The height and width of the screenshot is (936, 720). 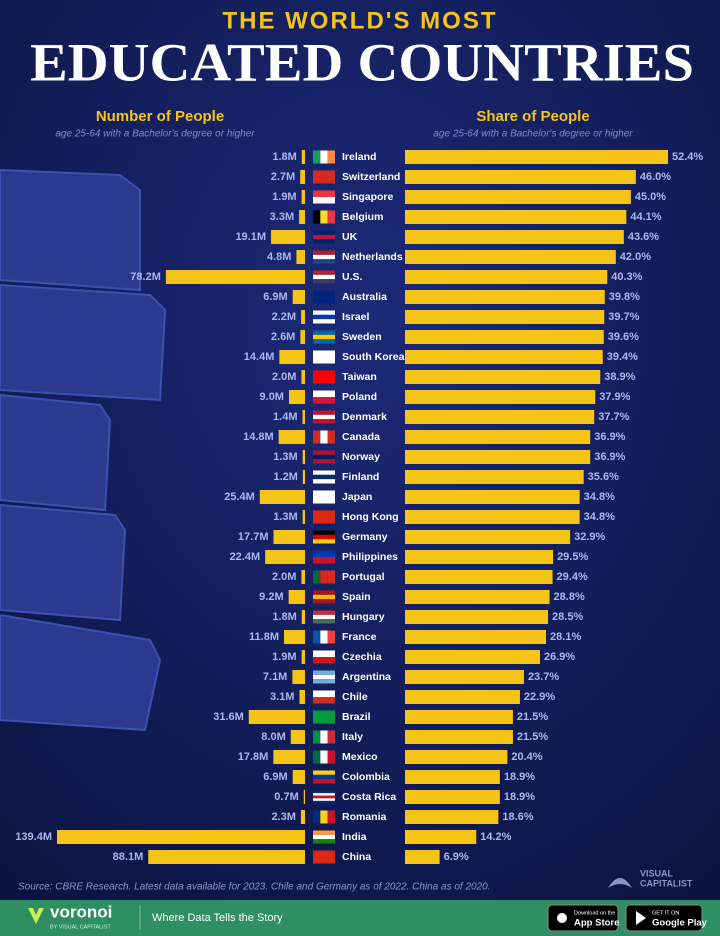 I want to click on google-play-bg, so click(x=664, y=918).